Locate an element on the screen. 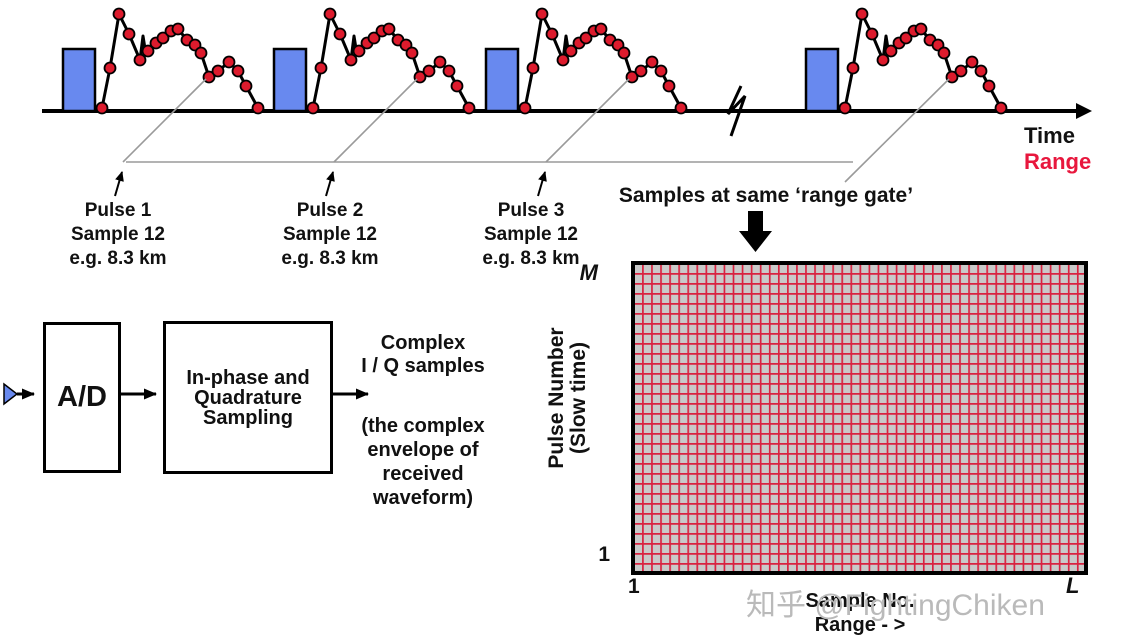 The width and height of the screenshot is (1126, 643). pulse-sample-label-line: Pulse 2 is located at coordinates (330, 210).